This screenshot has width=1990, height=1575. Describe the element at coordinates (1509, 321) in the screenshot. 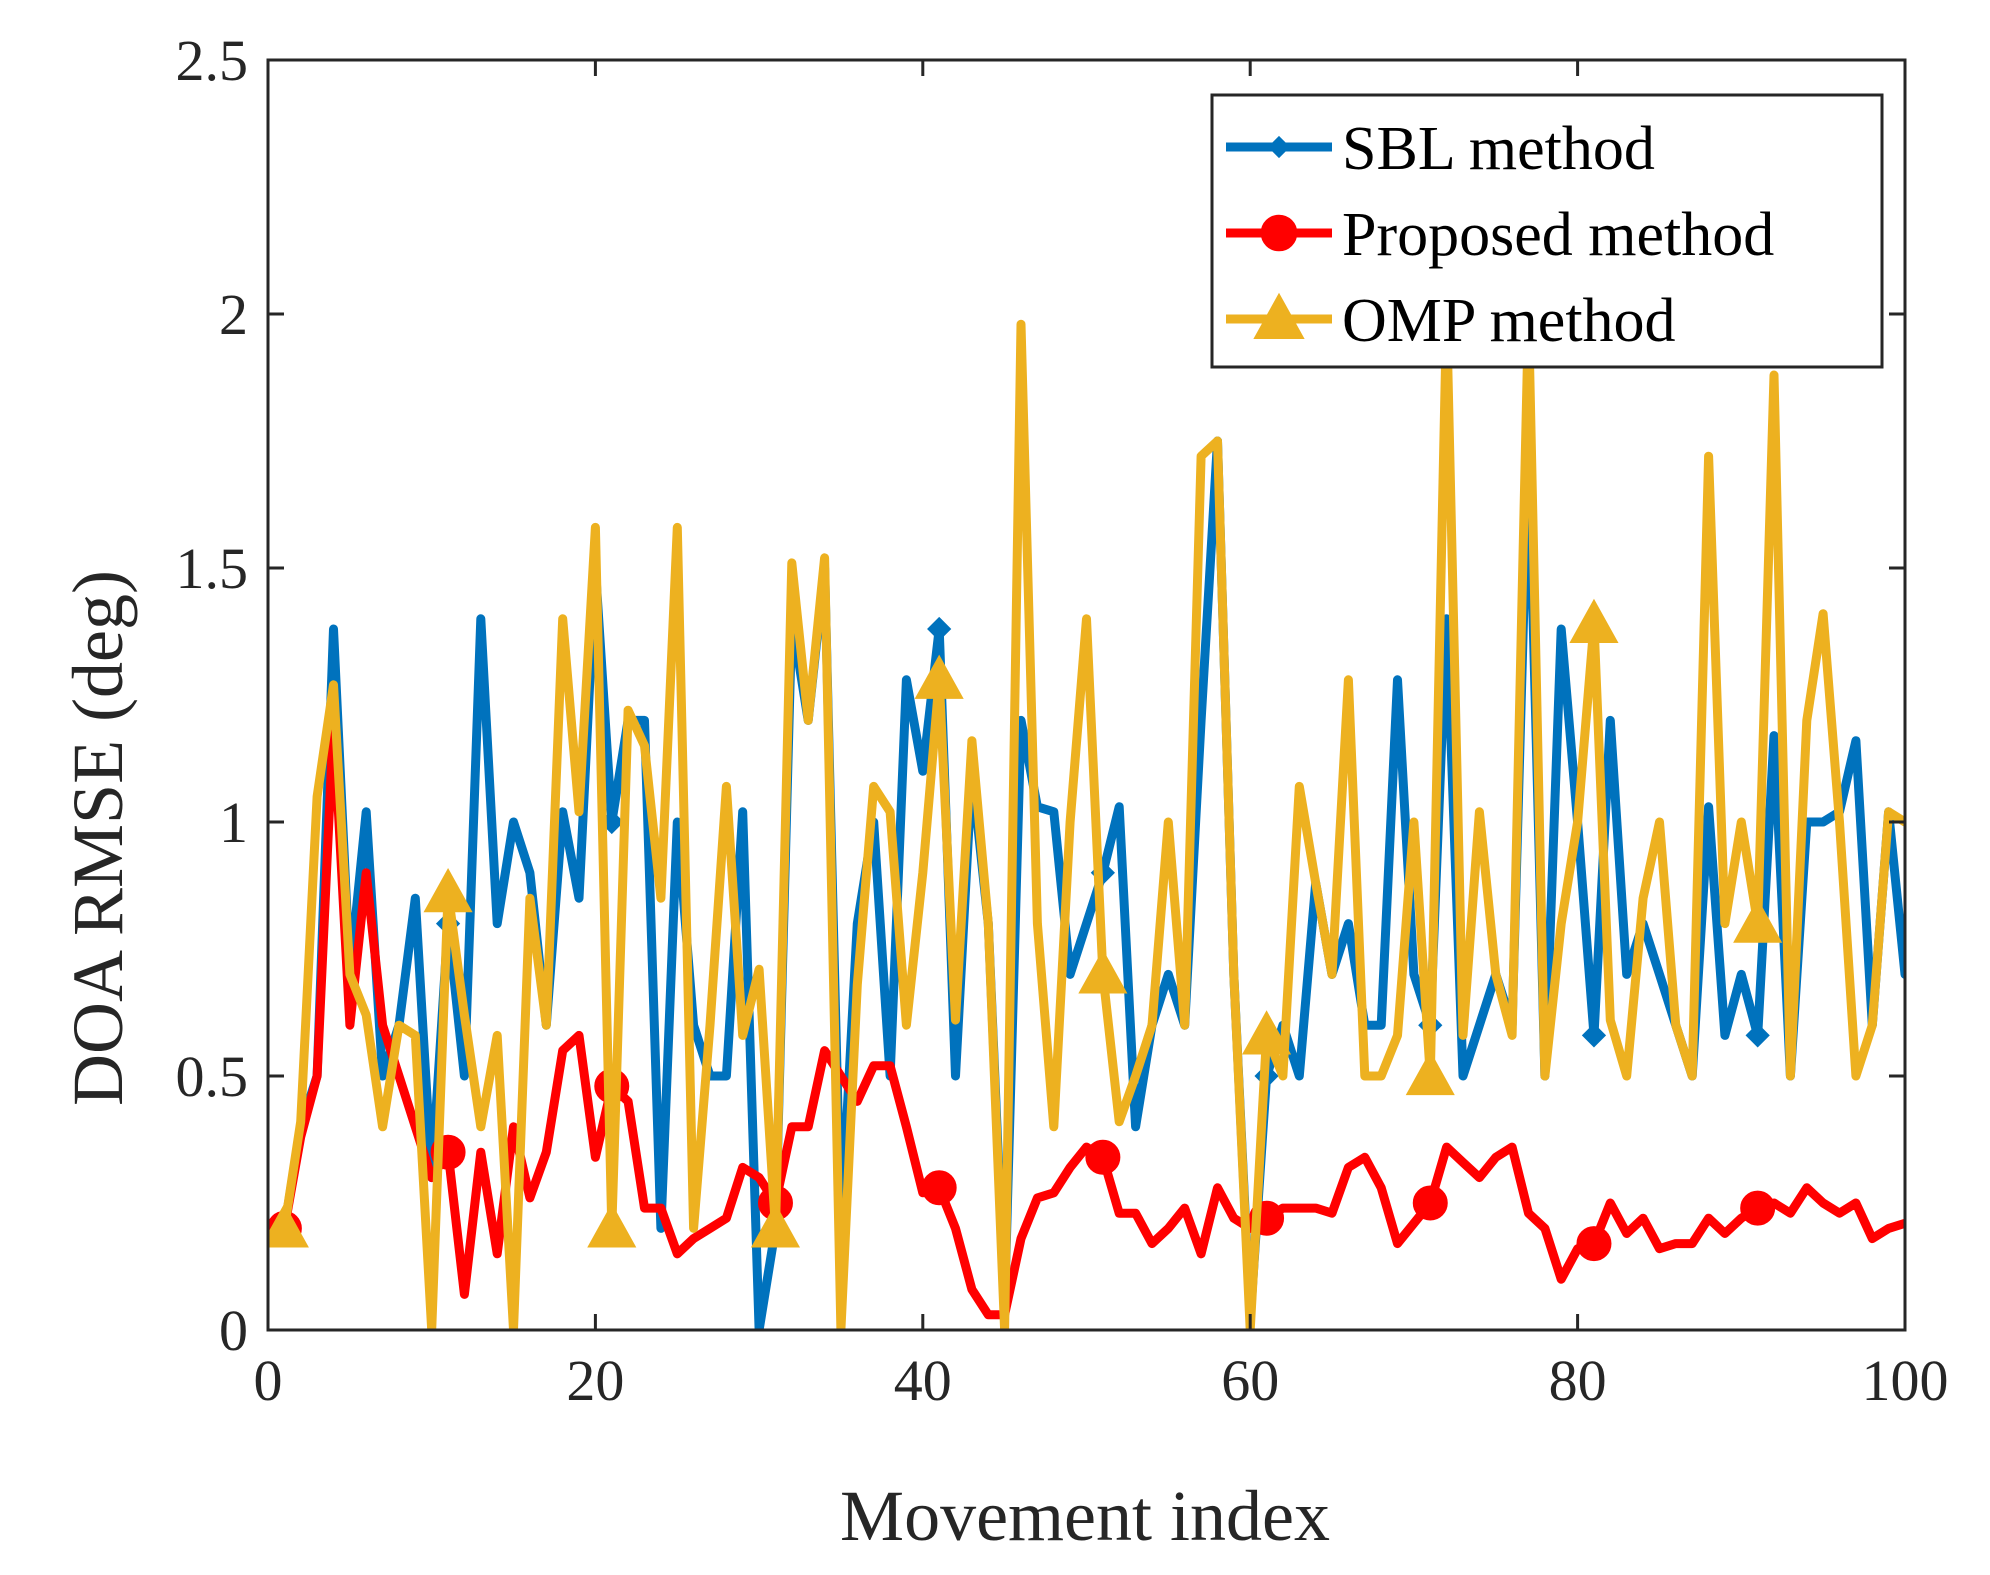

I see `legend-omp-method-label: OMP method` at that location.